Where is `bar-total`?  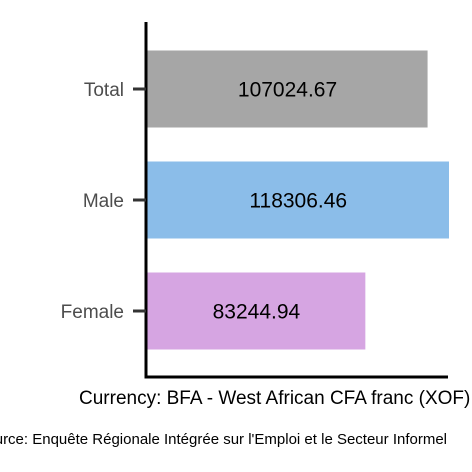 bar-total is located at coordinates (287, 89).